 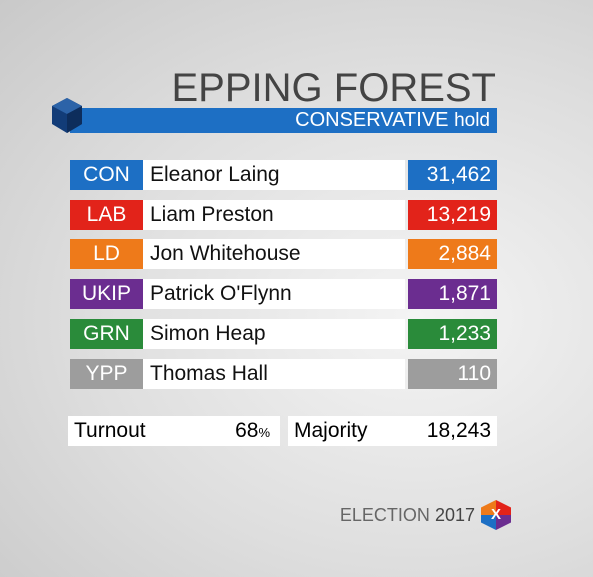 What do you see at coordinates (472, 120) in the screenshot?
I see `result-suffix: hold` at bounding box center [472, 120].